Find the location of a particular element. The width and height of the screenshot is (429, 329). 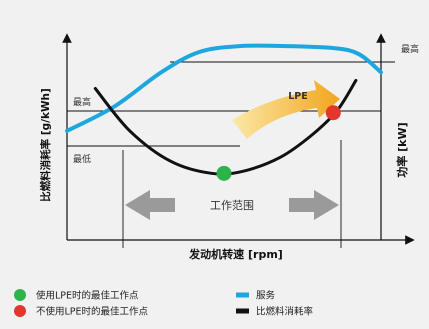

optimal-point-without-lpe is located at coordinates (333, 113).